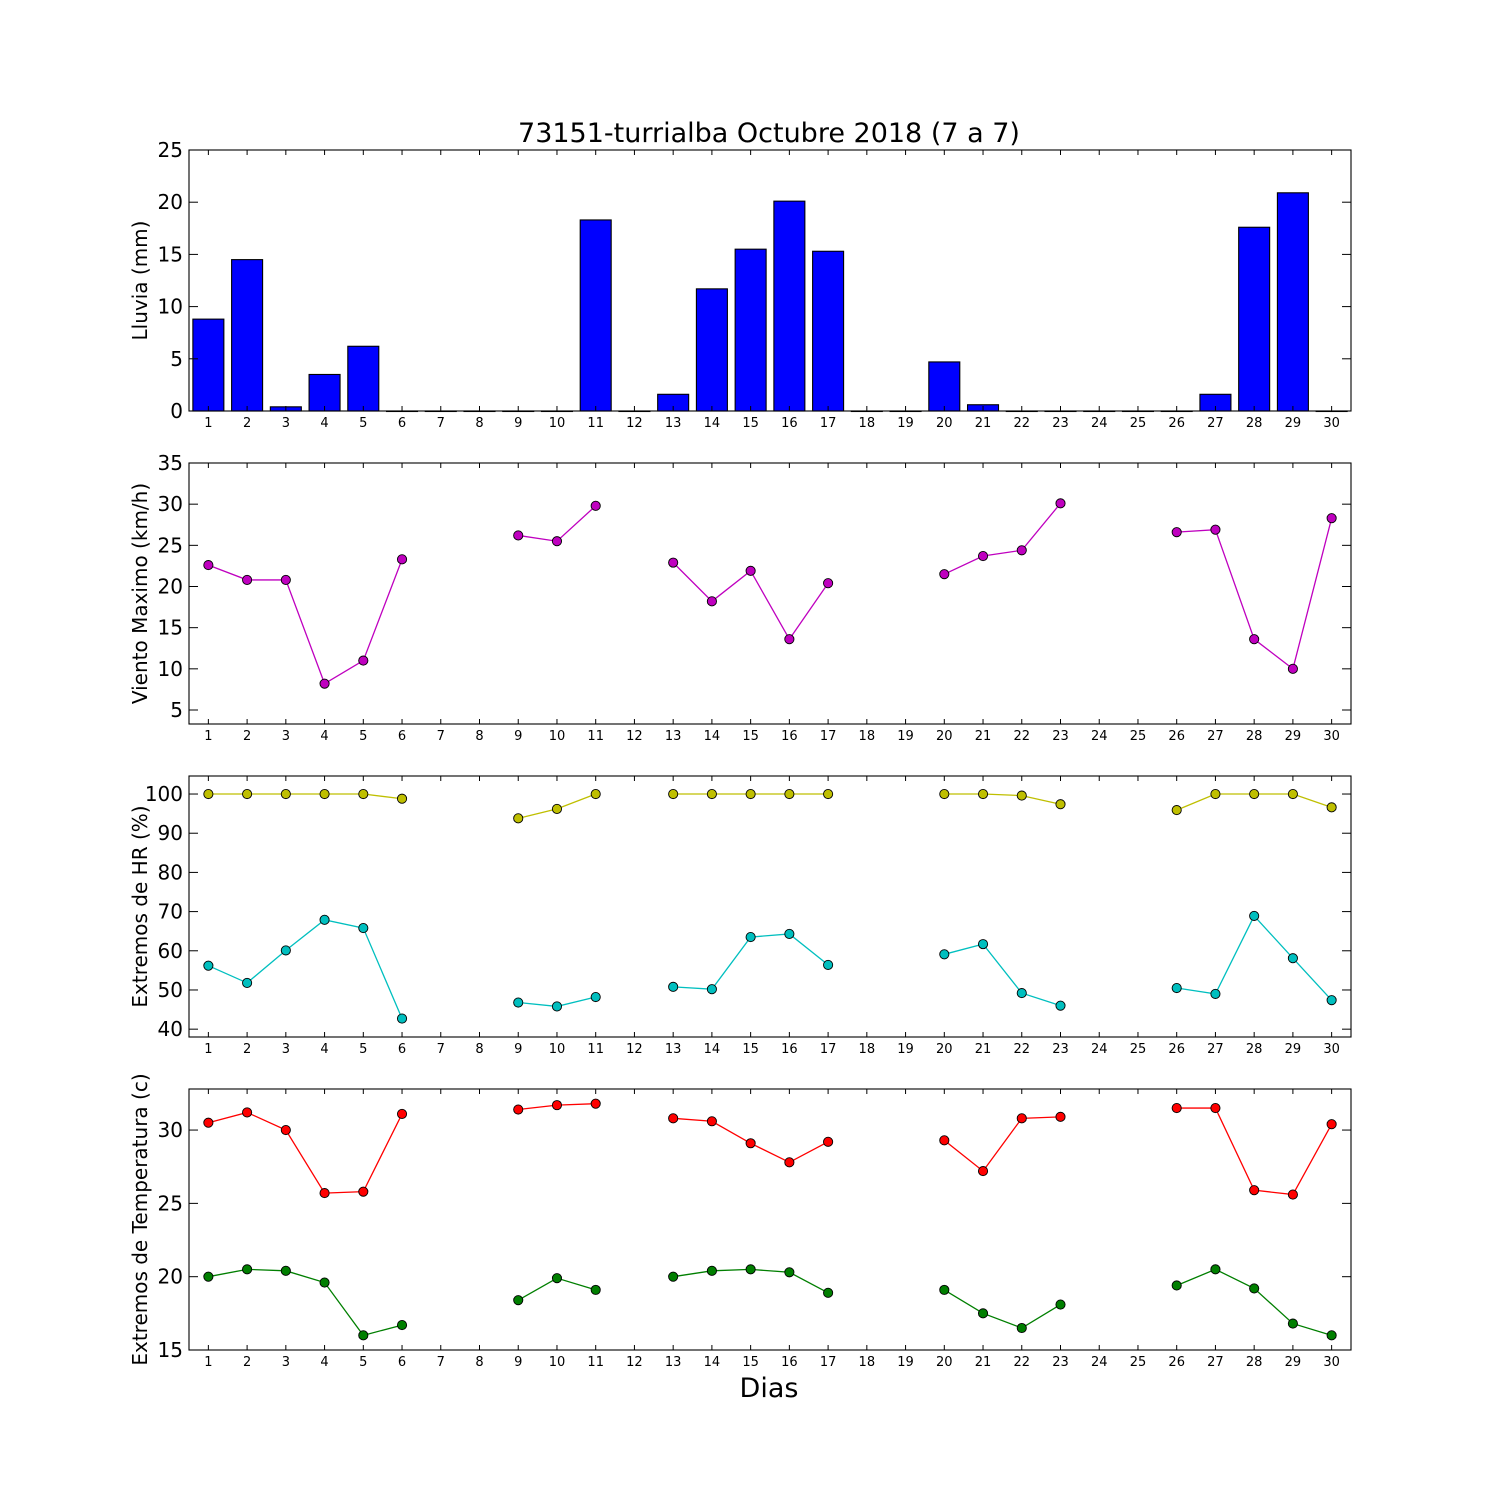 Image resolution: width=1500 pixels, height=1500 pixels. What do you see at coordinates (944, 1362) in the screenshot?
I see `panel-4-x-tick-label: 20` at bounding box center [944, 1362].